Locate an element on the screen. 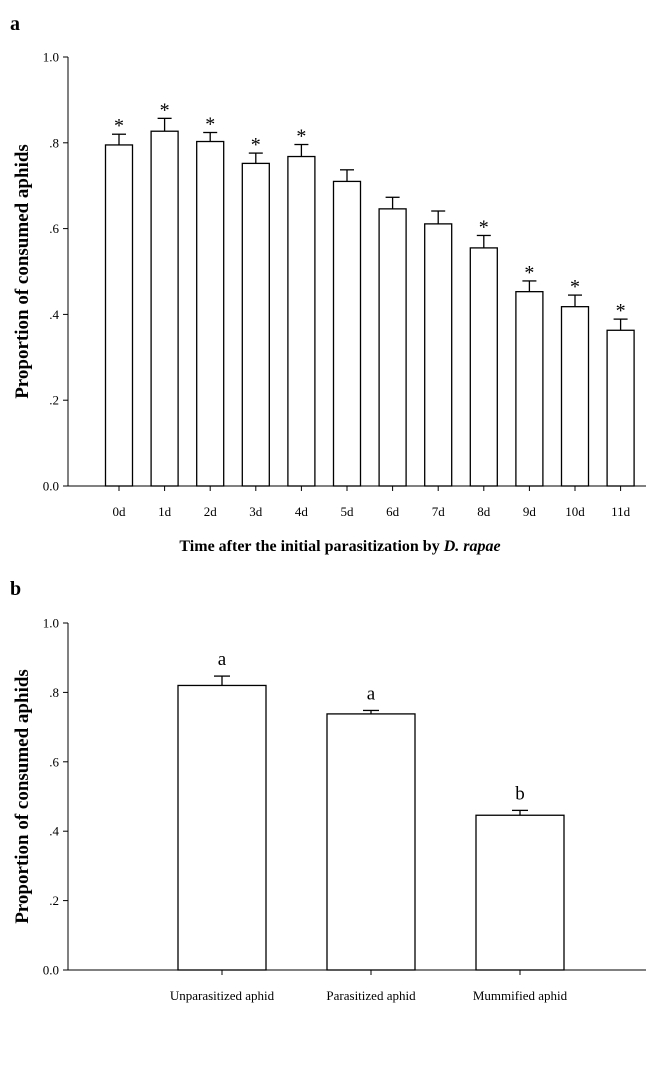 The image size is (664, 1082). x-tick-label: 1d is located at coordinates (165, 511).